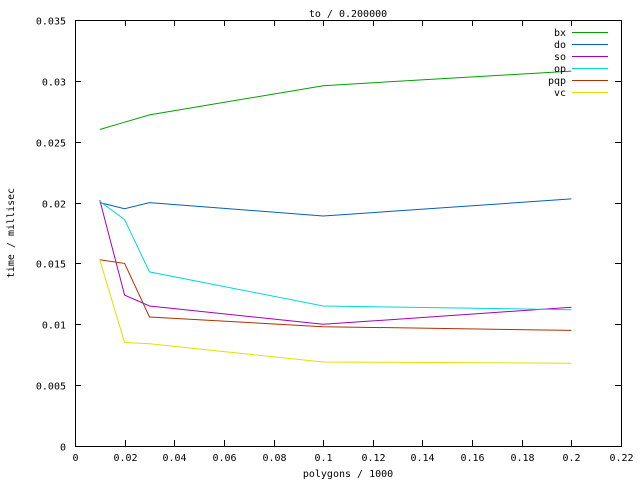  I want to click on y-tick-label: 0.025, so click(51, 144).